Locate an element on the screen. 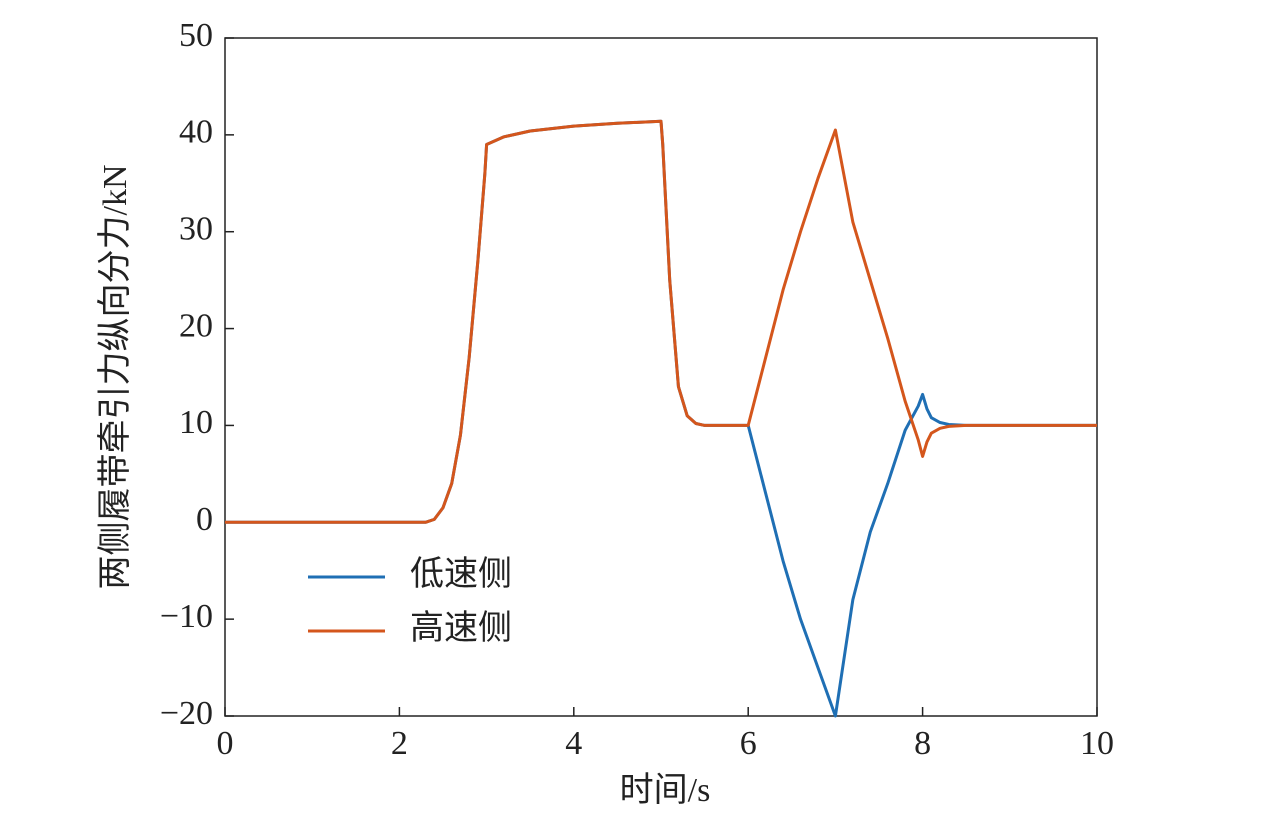 Image resolution: width=1276 pixels, height=817 pixels. y-tick-label: 30 is located at coordinates (196, 229).